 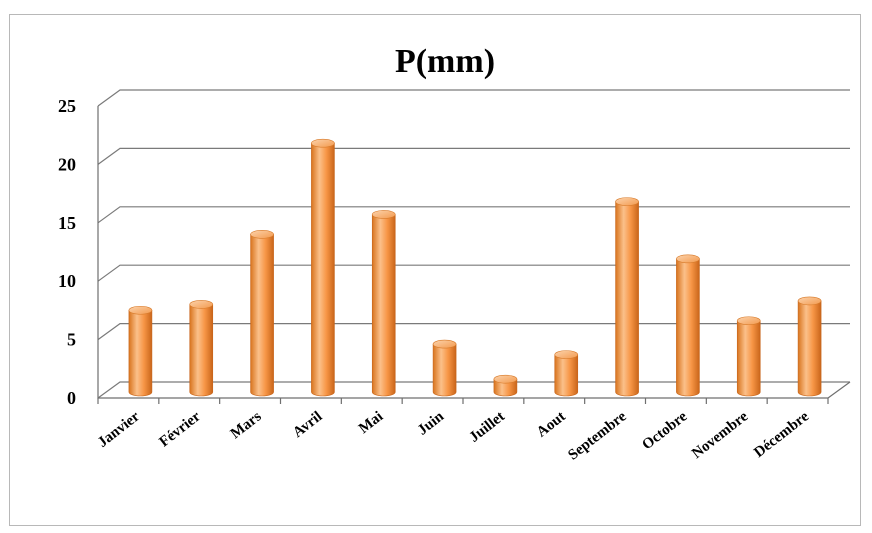 I want to click on x-tick-label: Octobre, so click(x=664, y=430).